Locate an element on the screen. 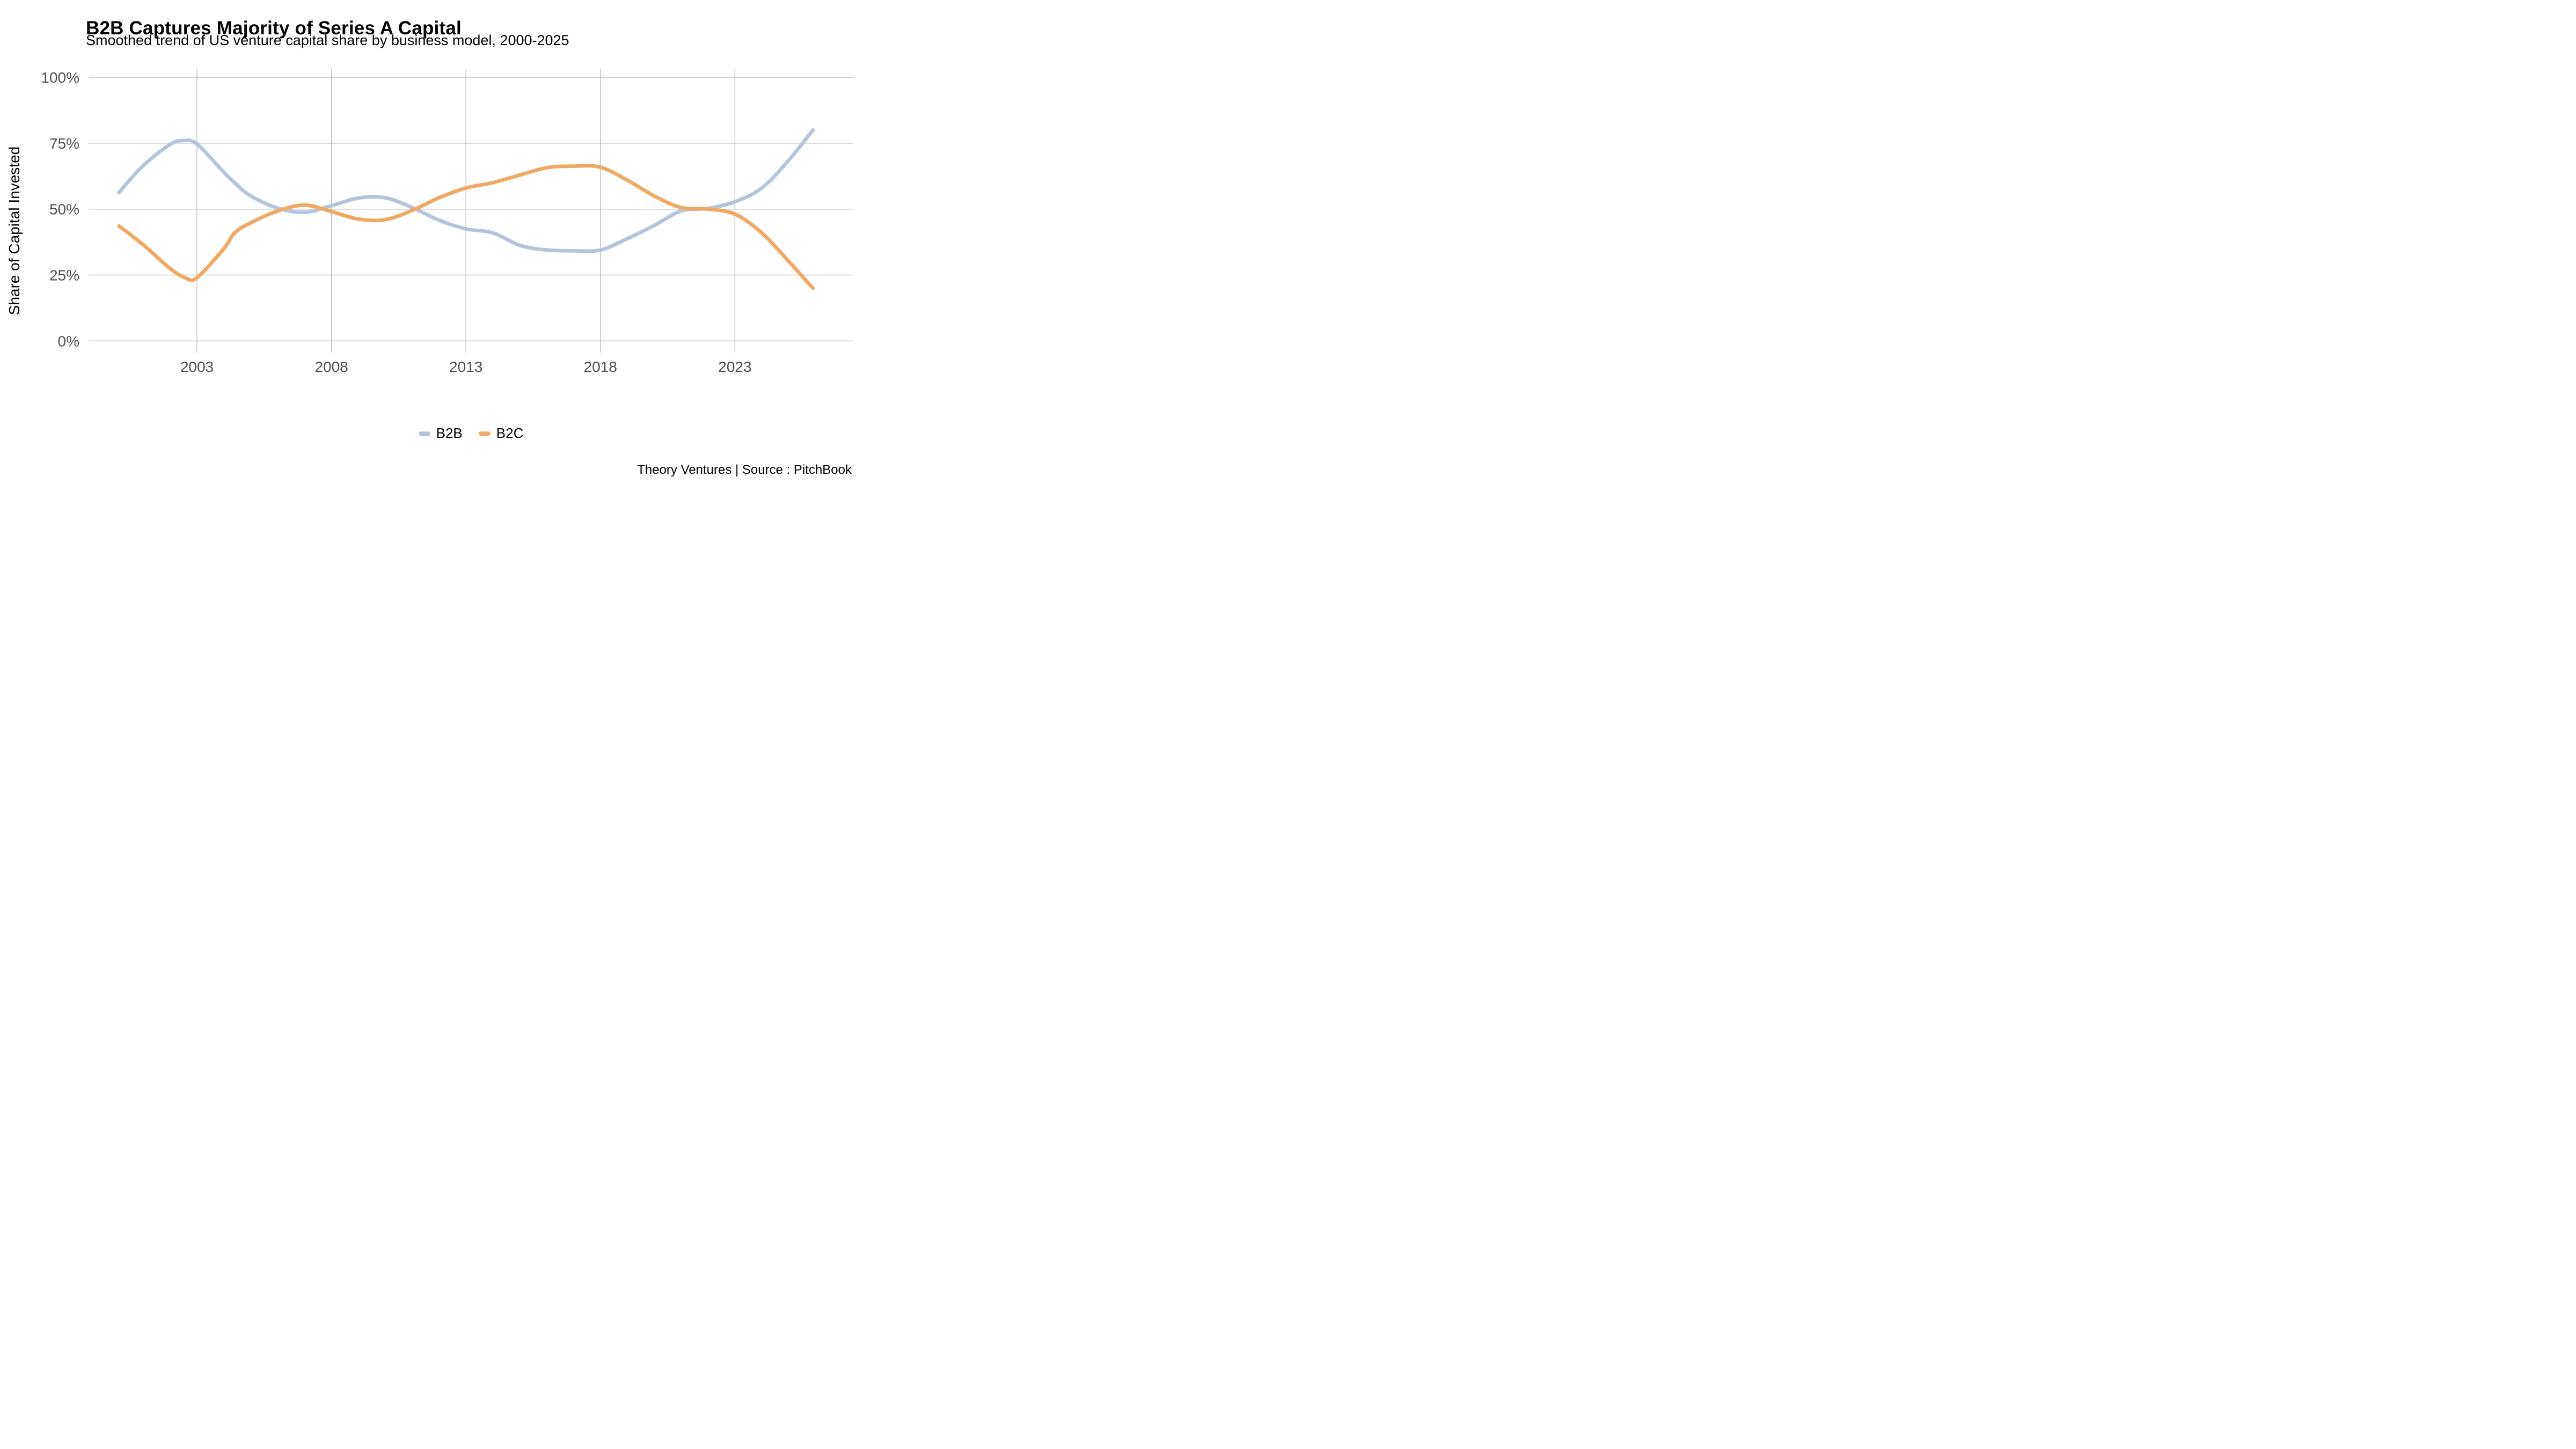 This screenshot has width=2576, height=1449. attribution-source-text: Theory Ventures | Source : PitchBook is located at coordinates (744, 470).